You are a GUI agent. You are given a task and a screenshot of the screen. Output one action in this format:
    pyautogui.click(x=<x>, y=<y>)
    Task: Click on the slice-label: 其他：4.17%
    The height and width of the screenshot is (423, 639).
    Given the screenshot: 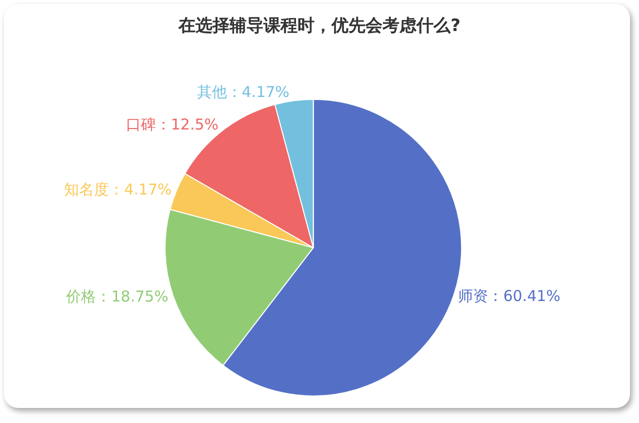 What is the action you would take?
    pyautogui.click(x=243, y=91)
    